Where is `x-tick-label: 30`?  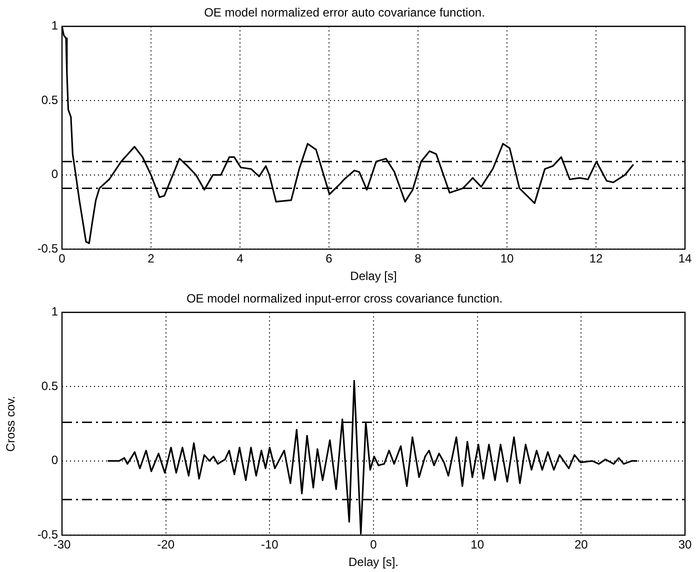 x-tick-label: 30 is located at coordinates (685, 545).